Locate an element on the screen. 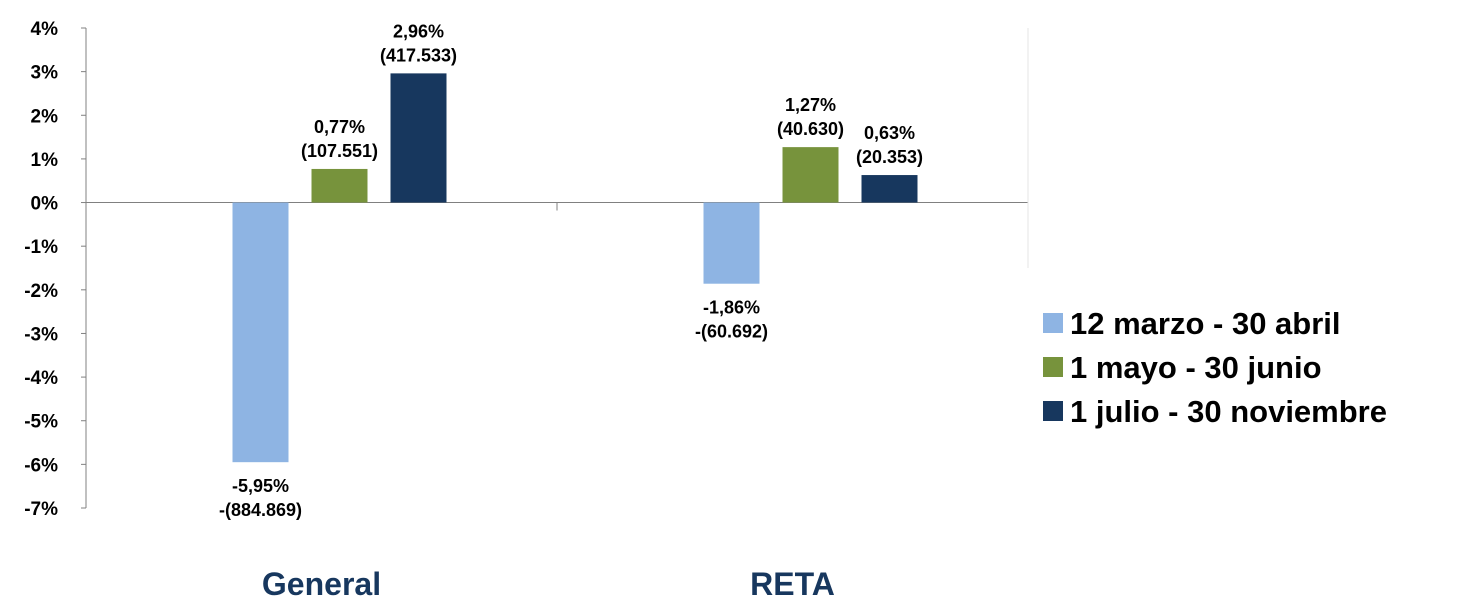 The height and width of the screenshot is (609, 1457). y-tick-label: -6% is located at coordinates (41, 465).